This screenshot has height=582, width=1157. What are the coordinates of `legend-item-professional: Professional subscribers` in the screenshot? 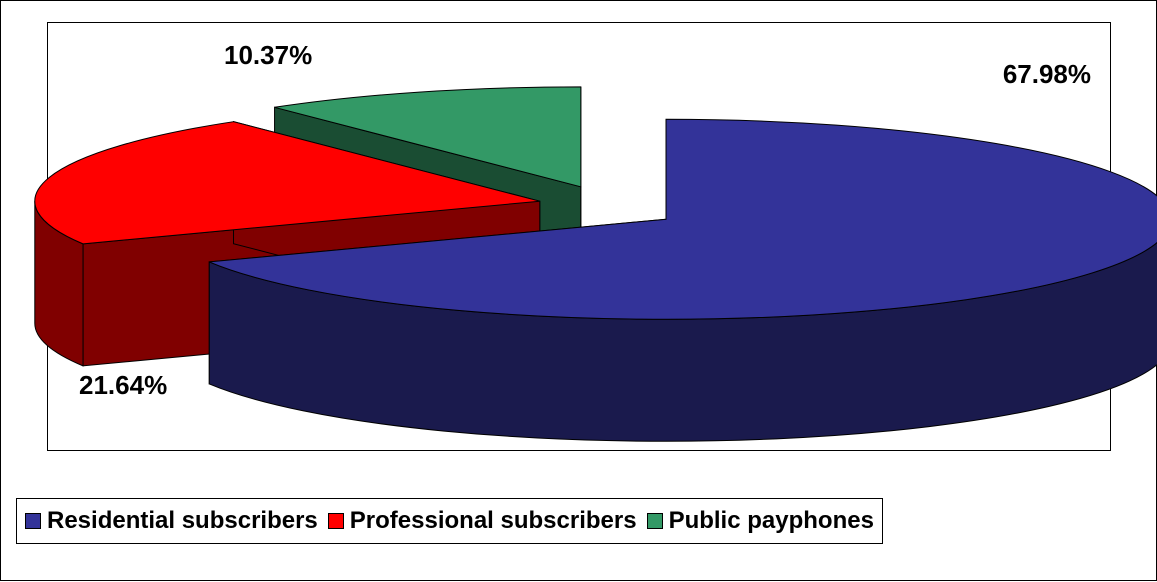 It's located at (482, 521).